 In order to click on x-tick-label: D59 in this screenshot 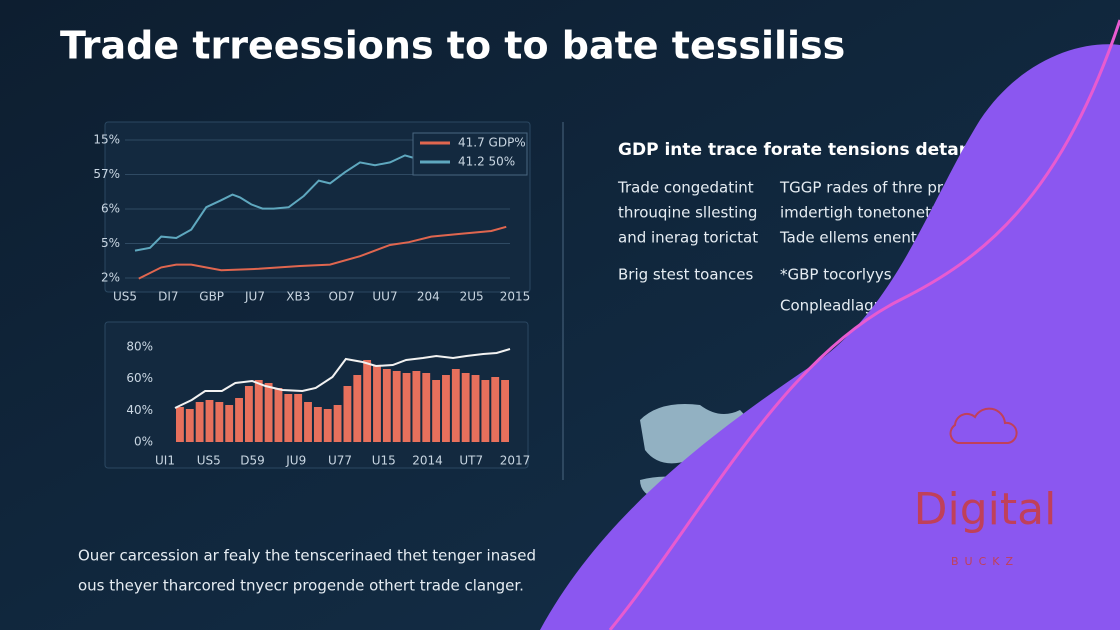, I will do `click(252, 461)`.